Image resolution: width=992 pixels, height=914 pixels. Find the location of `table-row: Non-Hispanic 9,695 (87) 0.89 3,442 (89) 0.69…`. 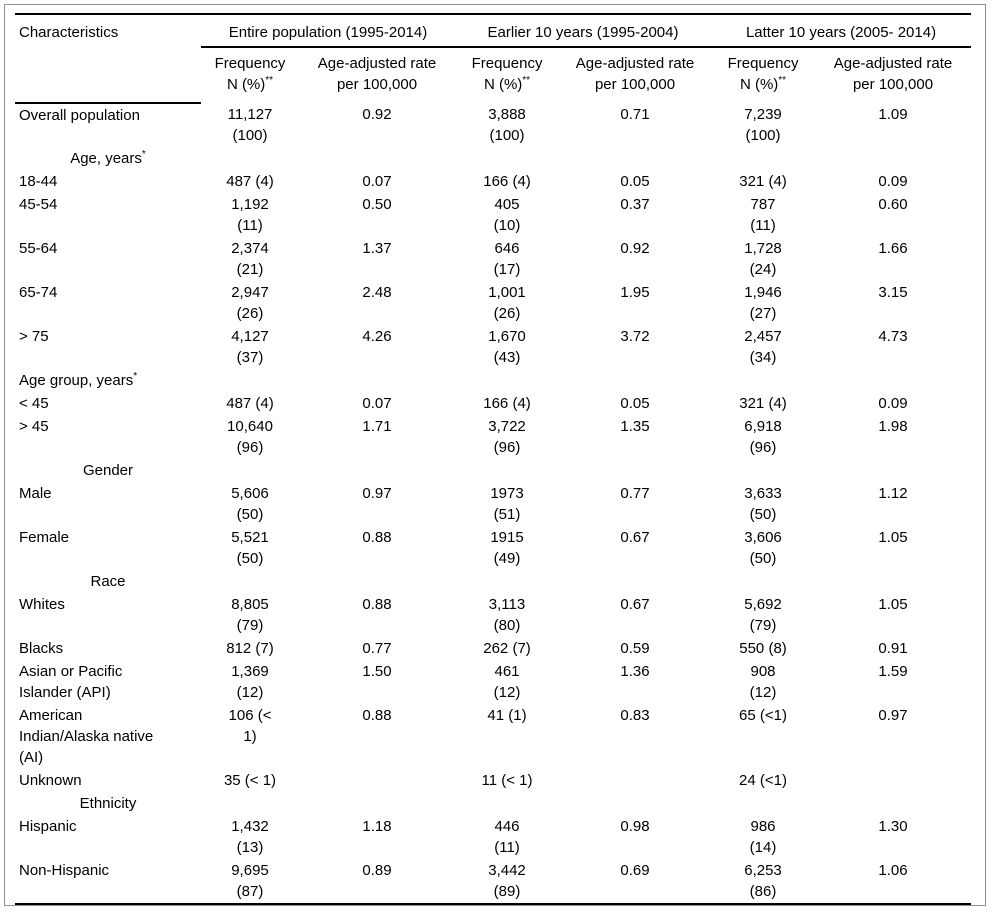

table-row: Non-Hispanic 9,695 (87) 0.89 3,442 (89) 0.69… is located at coordinates (493, 881).